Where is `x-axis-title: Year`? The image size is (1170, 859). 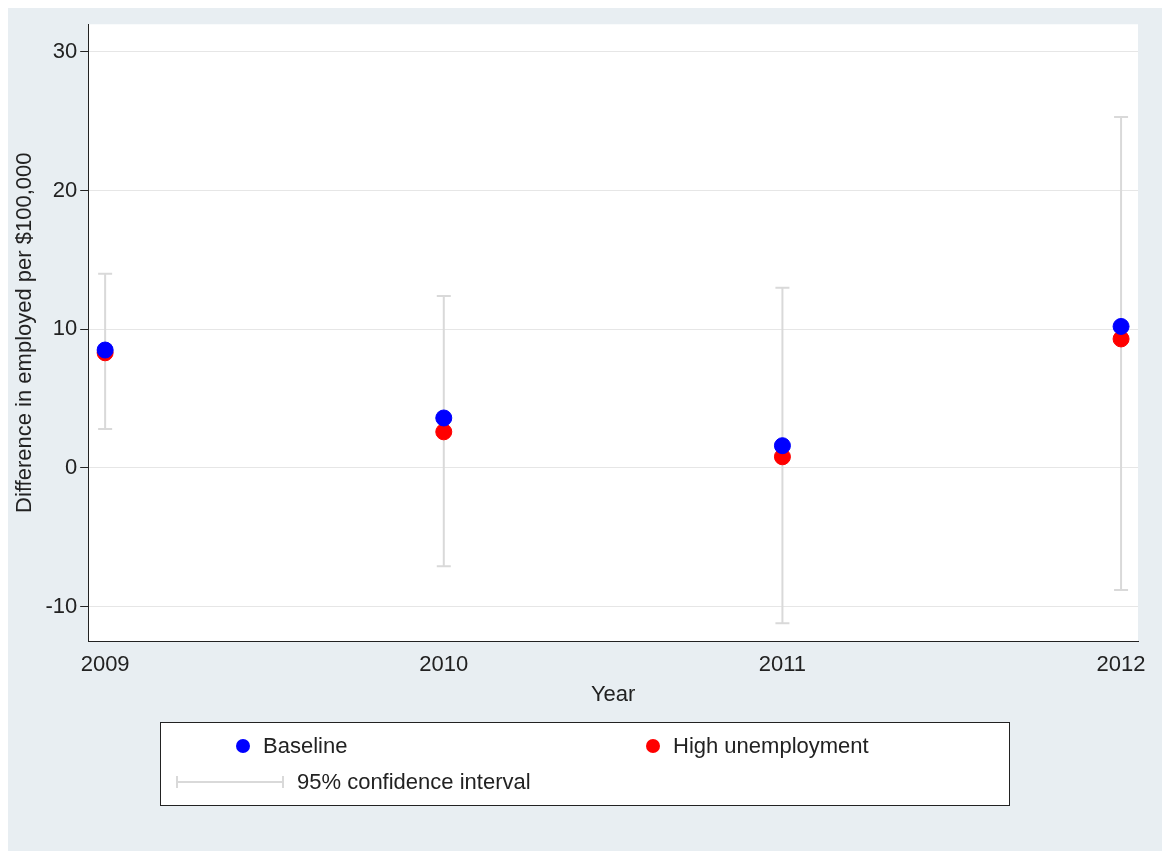
x-axis-title: Year is located at coordinates (613, 693).